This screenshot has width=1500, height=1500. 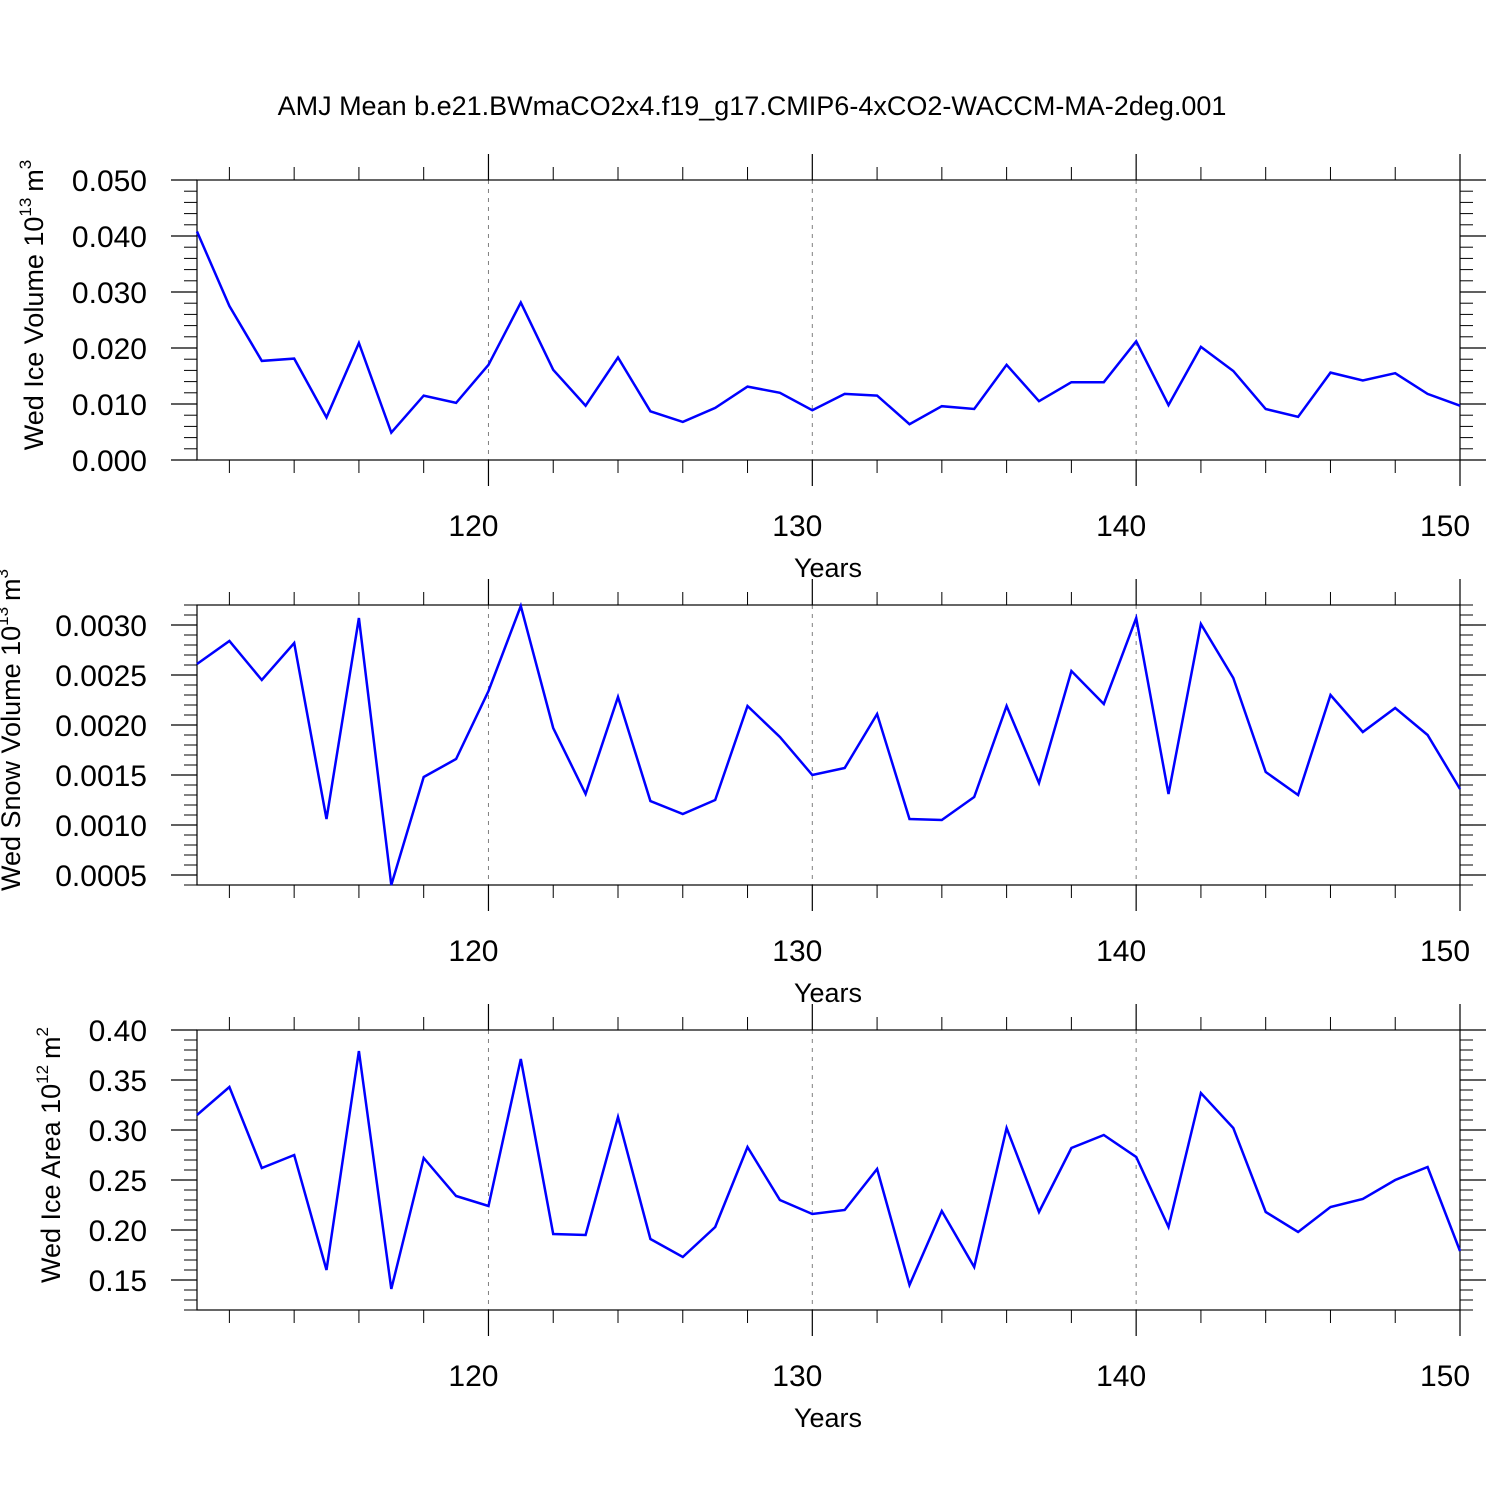 I want to click on y-axis-label: Wed Snow Volume 1013 m3, so click(x=13, y=730).